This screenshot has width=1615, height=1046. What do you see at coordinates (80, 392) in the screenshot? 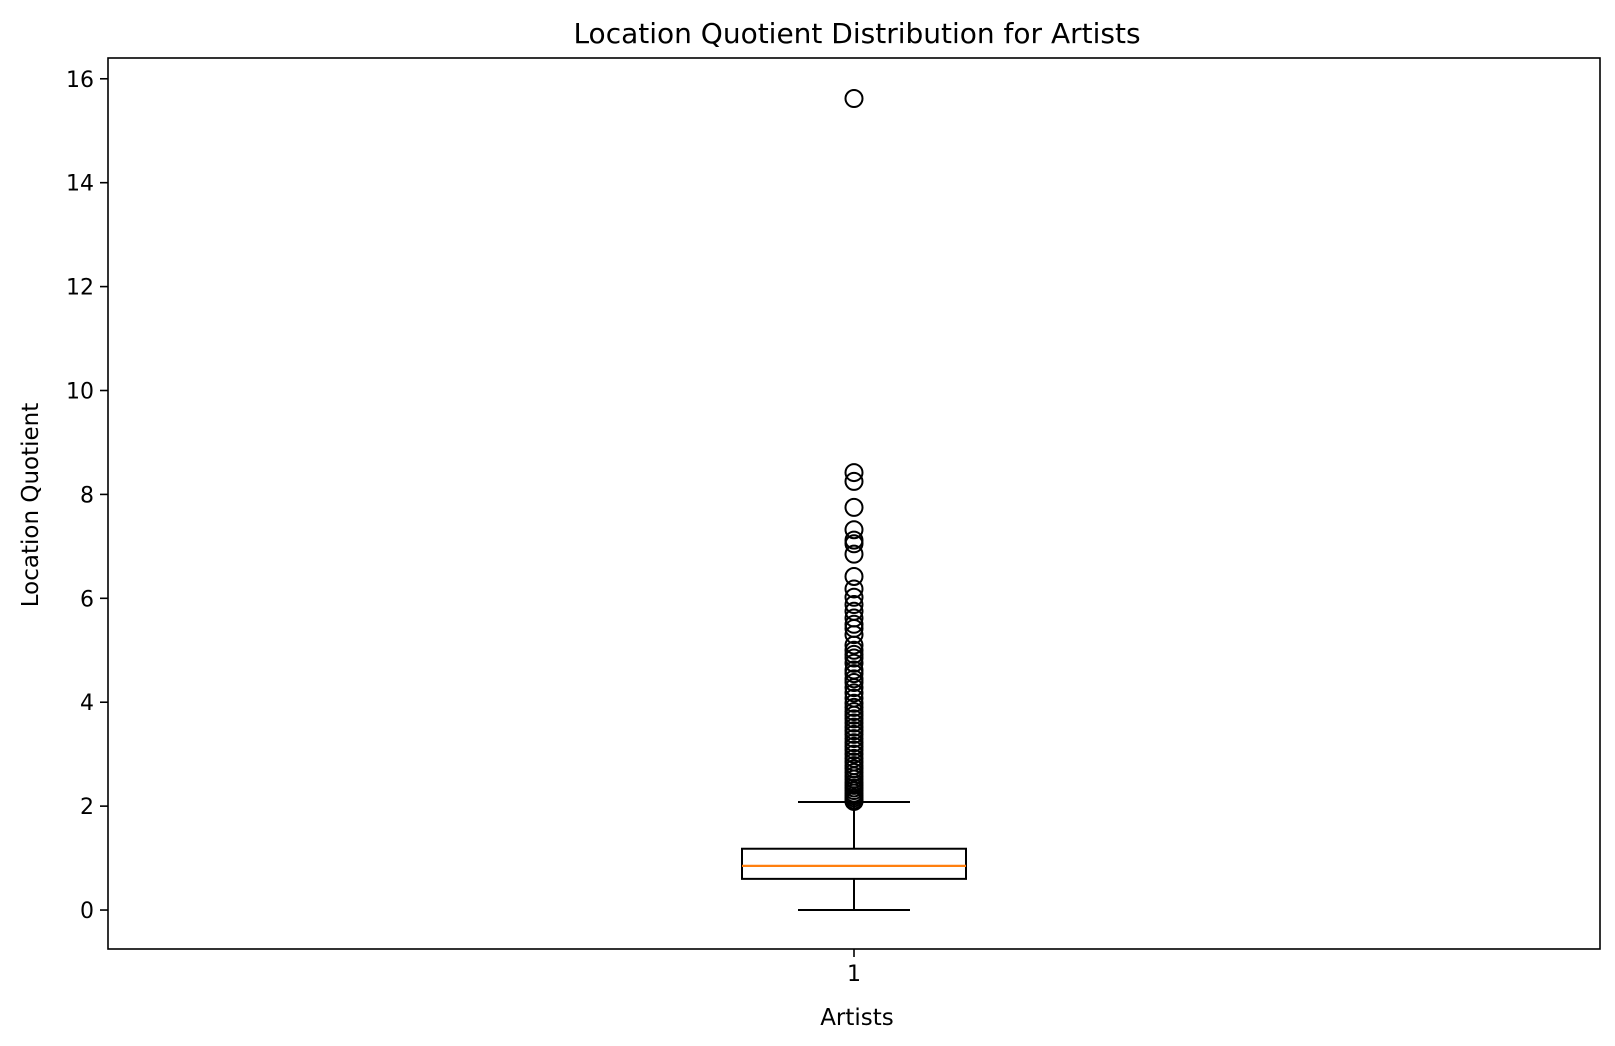
I see `y-tick-label: 10` at bounding box center [80, 392].